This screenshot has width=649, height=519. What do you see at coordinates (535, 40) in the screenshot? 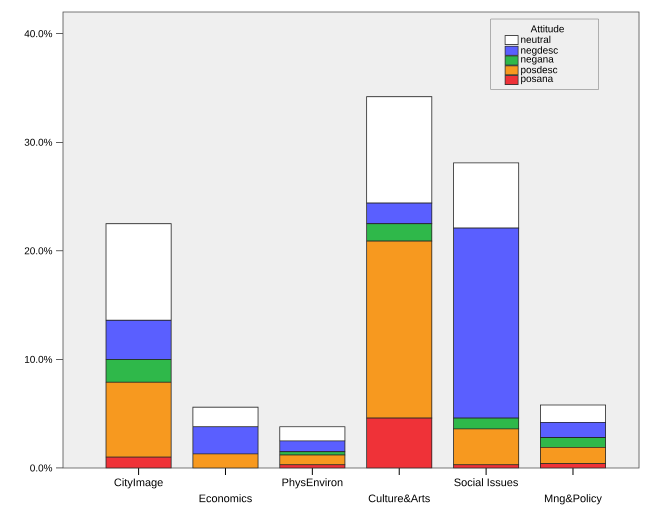
I see `legend-label: neutral` at bounding box center [535, 40].